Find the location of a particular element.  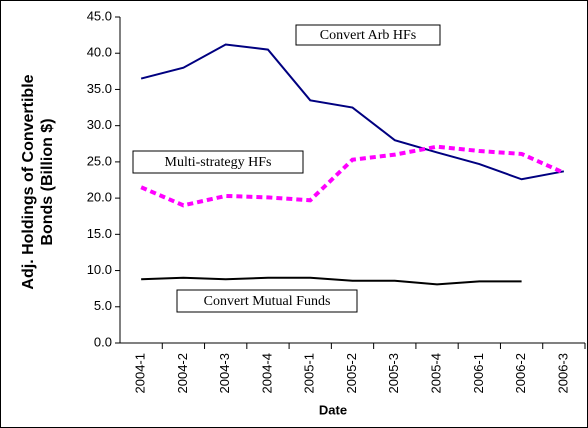

x-tick-label: 2006-1 is located at coordinates (478, 373).